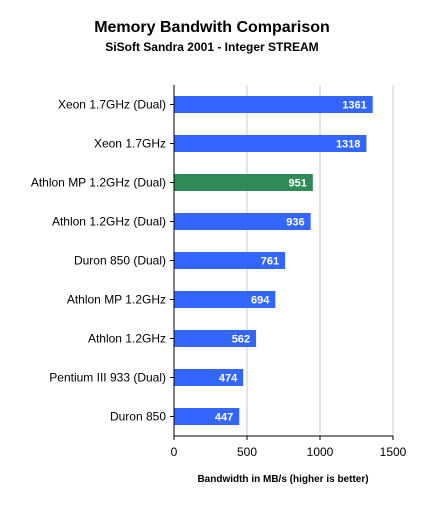  Describe the element at coordinates (127, 339) in the screenshot. I see `category-label-6: Athlon 1.2GHz` at that location.